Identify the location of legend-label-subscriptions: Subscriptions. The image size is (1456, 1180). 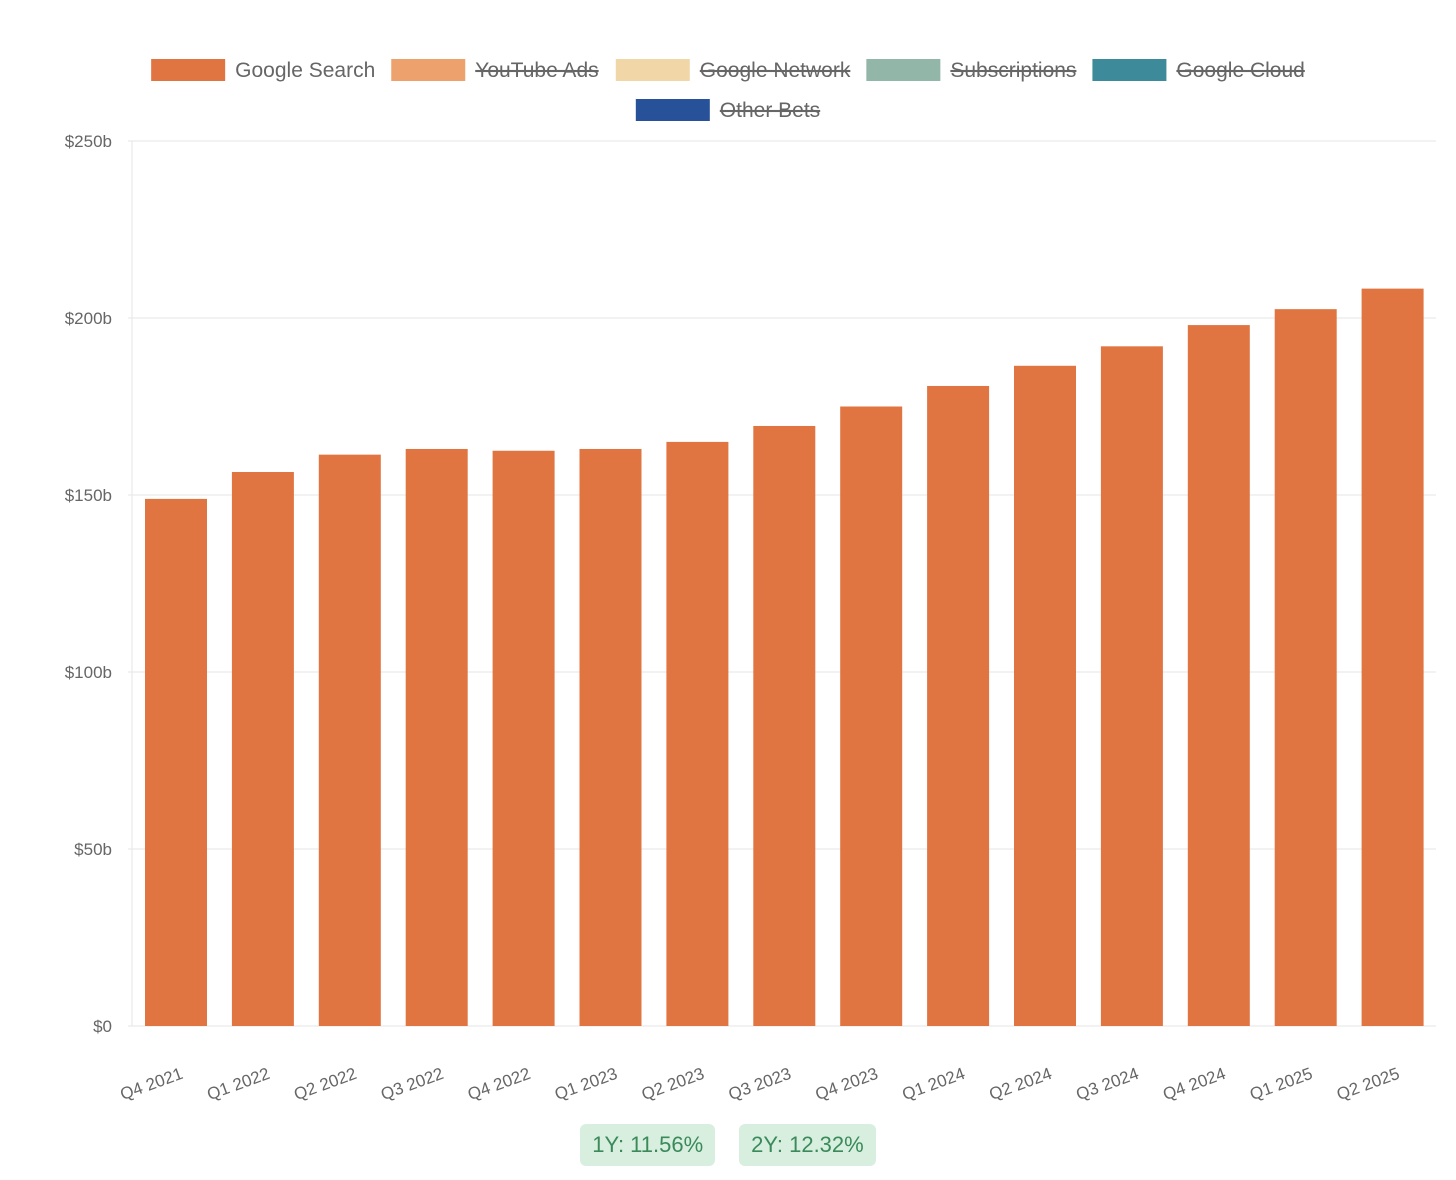
(1013, 70).